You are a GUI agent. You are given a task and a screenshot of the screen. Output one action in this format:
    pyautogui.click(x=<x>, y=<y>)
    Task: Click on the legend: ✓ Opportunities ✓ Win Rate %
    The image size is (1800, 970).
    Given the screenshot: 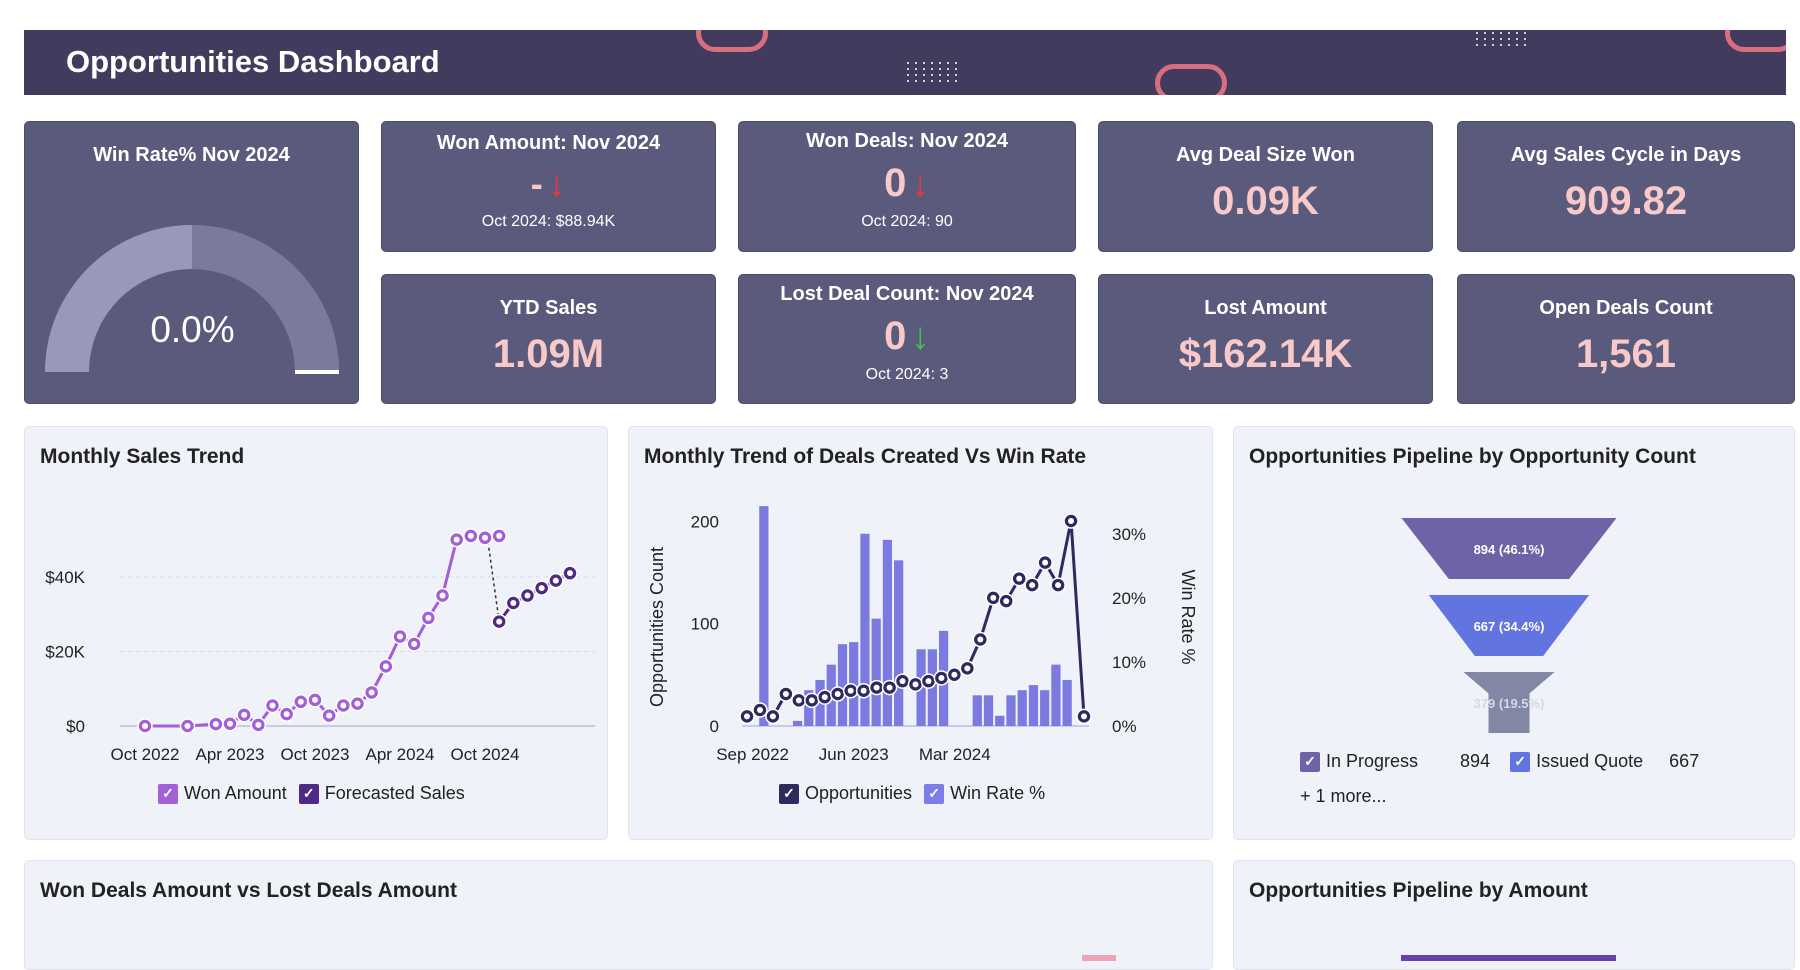 What is the action you would take?
    pyautogui.click(x=912, y=793)
    